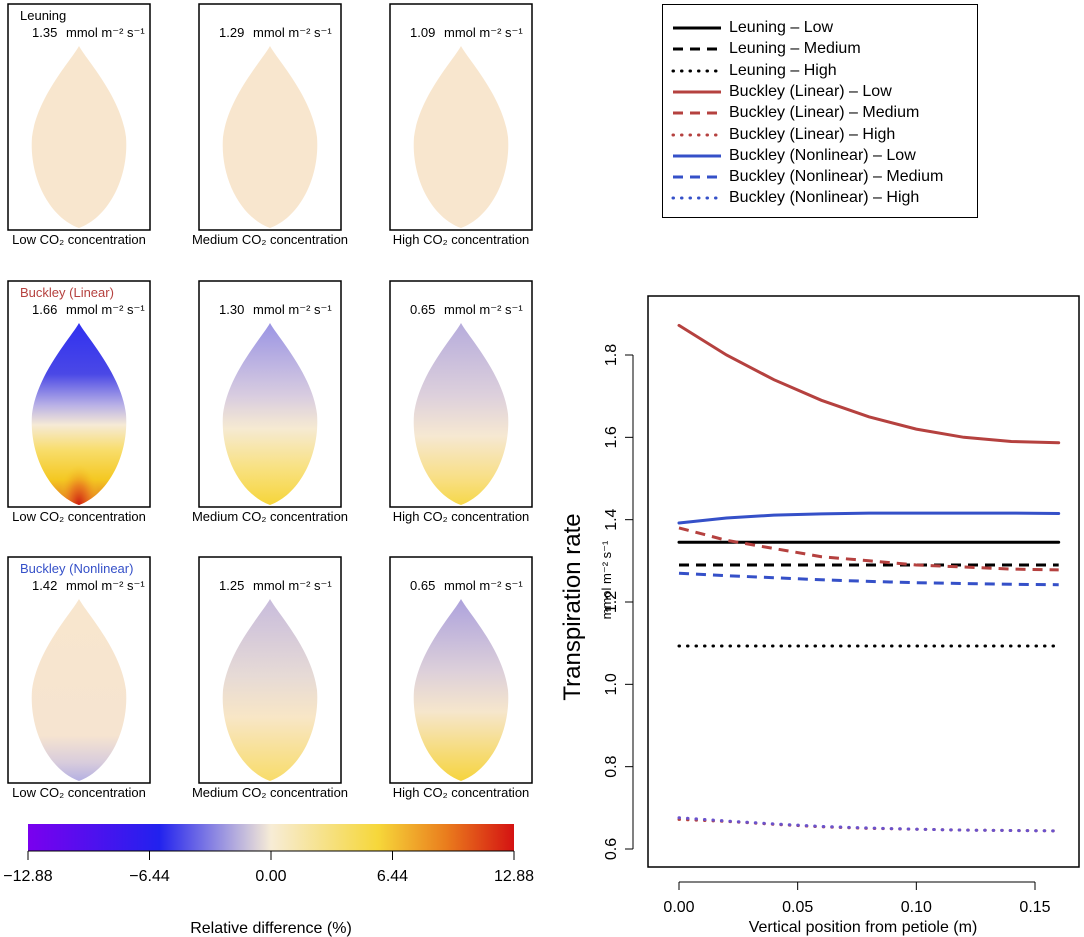  Describe the element at coordinates (270, 125) in the screenshot. I see `leaf-panel-r1-c2: 1.29 mmol m⁻² s⁻¹ Medium CO₂ concentration` at that location.